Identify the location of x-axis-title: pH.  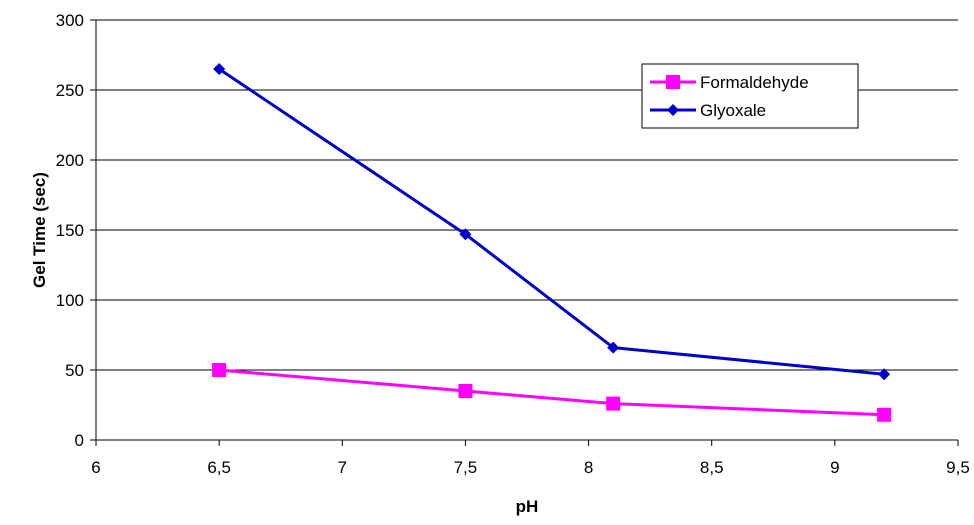
(527, 506).